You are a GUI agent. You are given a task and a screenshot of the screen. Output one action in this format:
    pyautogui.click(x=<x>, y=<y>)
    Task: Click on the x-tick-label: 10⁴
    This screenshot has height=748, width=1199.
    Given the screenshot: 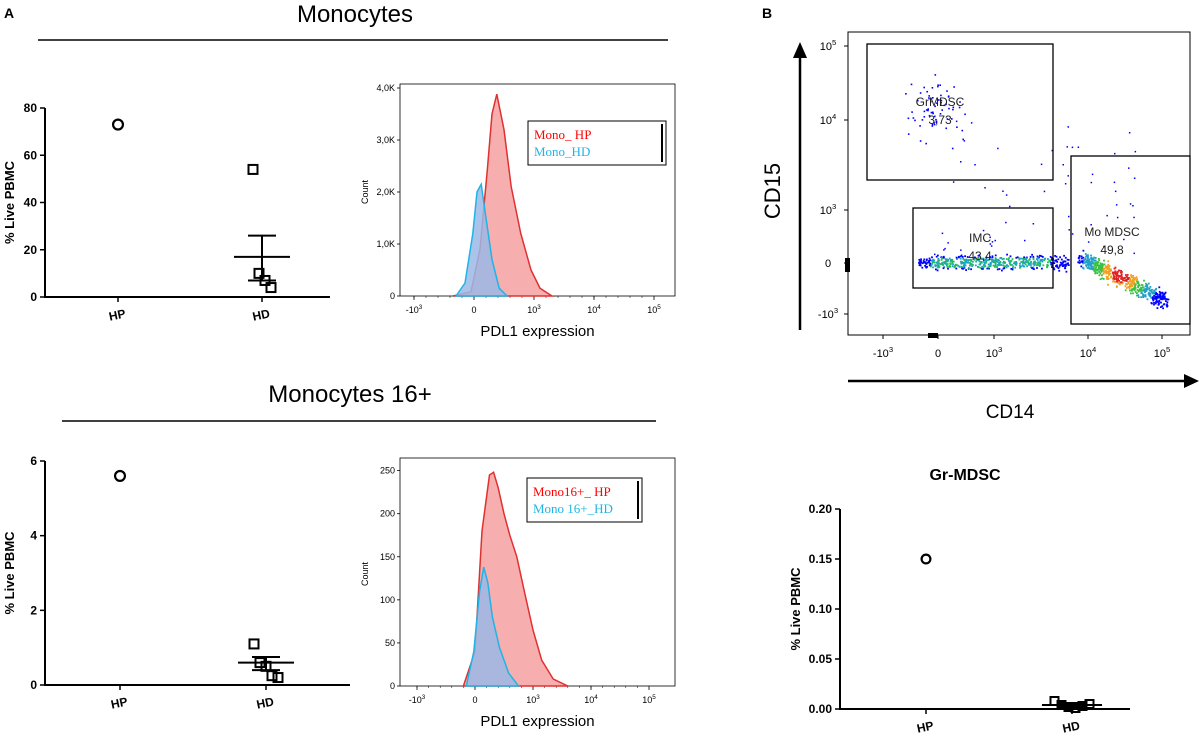 What is the action you would take?
    pyautogui.click(x=594, y=309)
    